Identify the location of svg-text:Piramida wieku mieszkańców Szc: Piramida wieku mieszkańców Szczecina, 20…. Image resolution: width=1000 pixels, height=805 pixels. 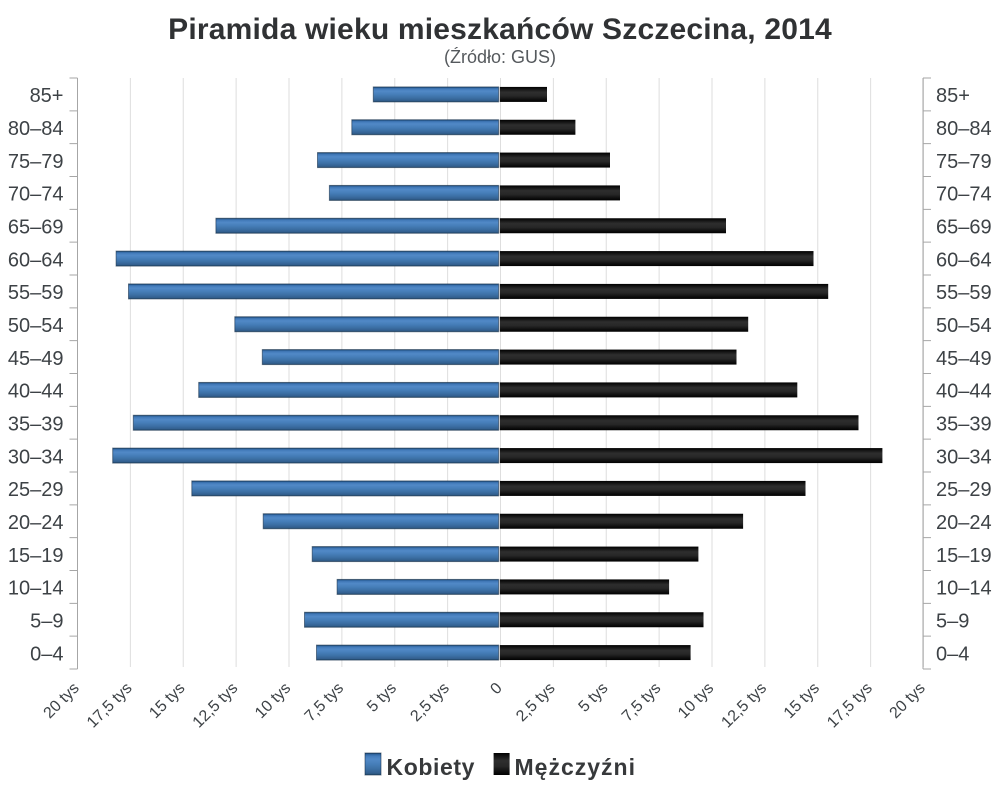
(500, 29).